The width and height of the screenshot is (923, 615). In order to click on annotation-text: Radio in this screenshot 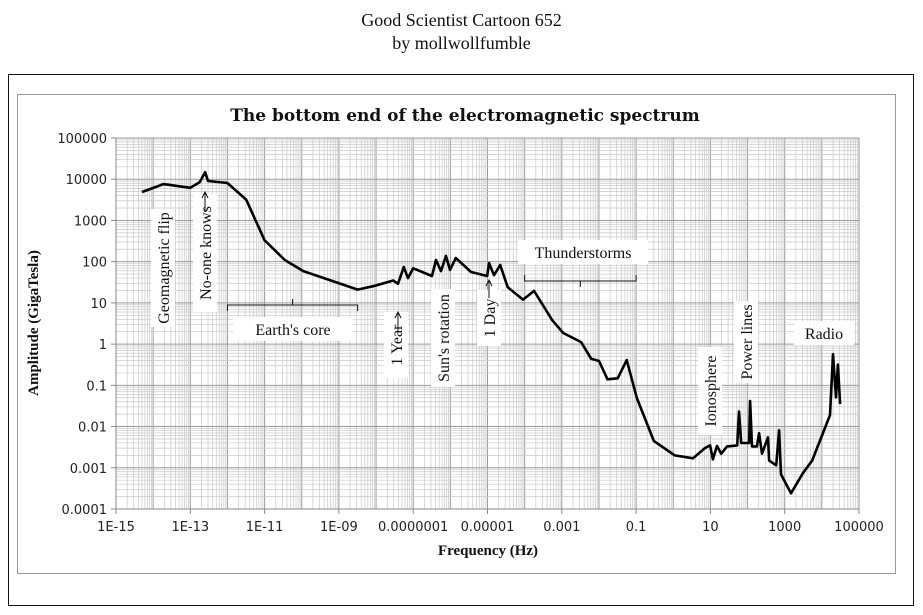, I will do `click(824, 334)`.